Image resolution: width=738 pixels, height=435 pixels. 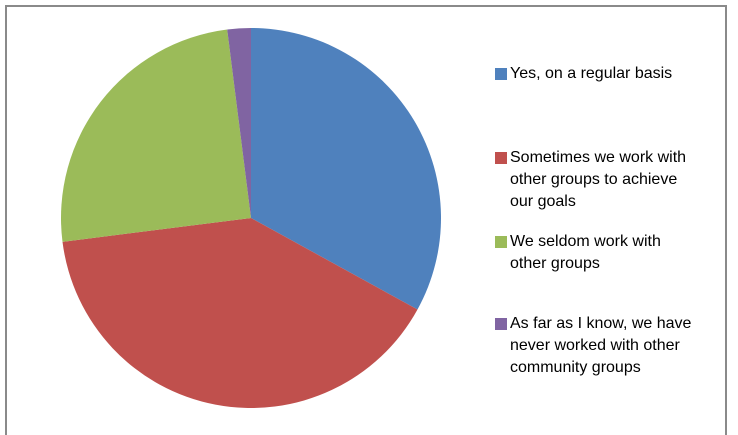 I want to click on legend-line: never worked with other, so click(x=595, y=345).